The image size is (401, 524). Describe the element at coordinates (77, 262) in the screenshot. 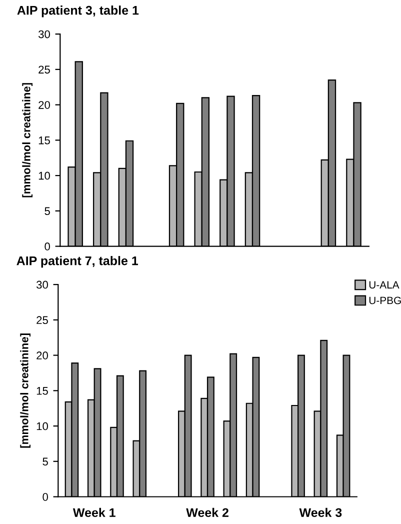

I see `chart-title: AIP patient 7, table 1` at that location.